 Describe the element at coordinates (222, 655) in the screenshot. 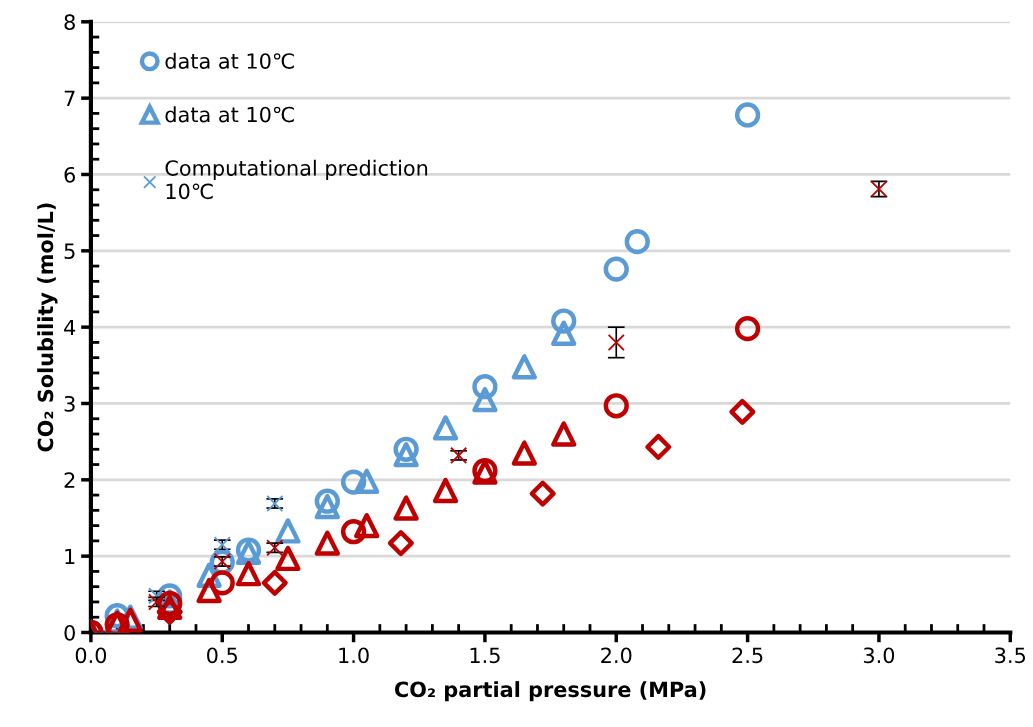

I see `x-tick-label: 0.5` at that location.